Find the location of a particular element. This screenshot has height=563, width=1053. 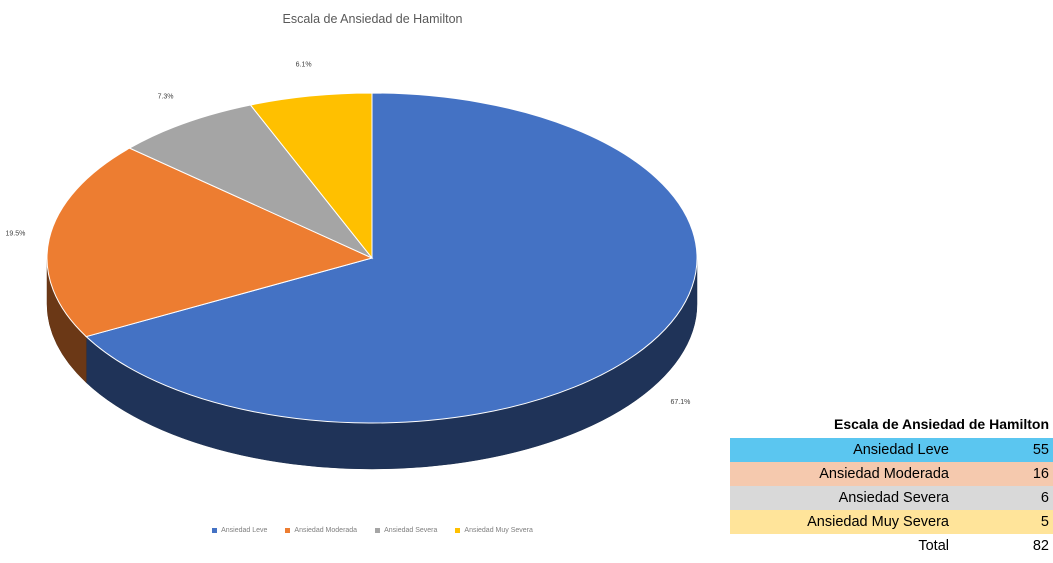

legend-item-moderada: Ansiedad Moderada is located at coordinates (321, 530).